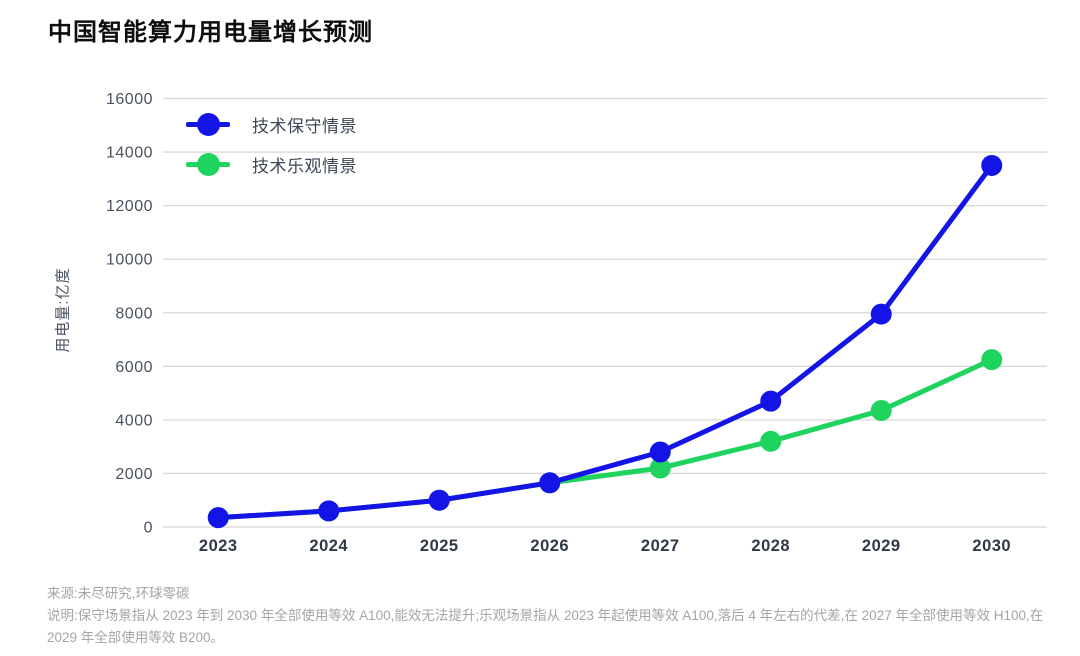 The height and width of the screenshot is (656, 1080). I want to click on x-tick-label: 2027, so click(660, 546).